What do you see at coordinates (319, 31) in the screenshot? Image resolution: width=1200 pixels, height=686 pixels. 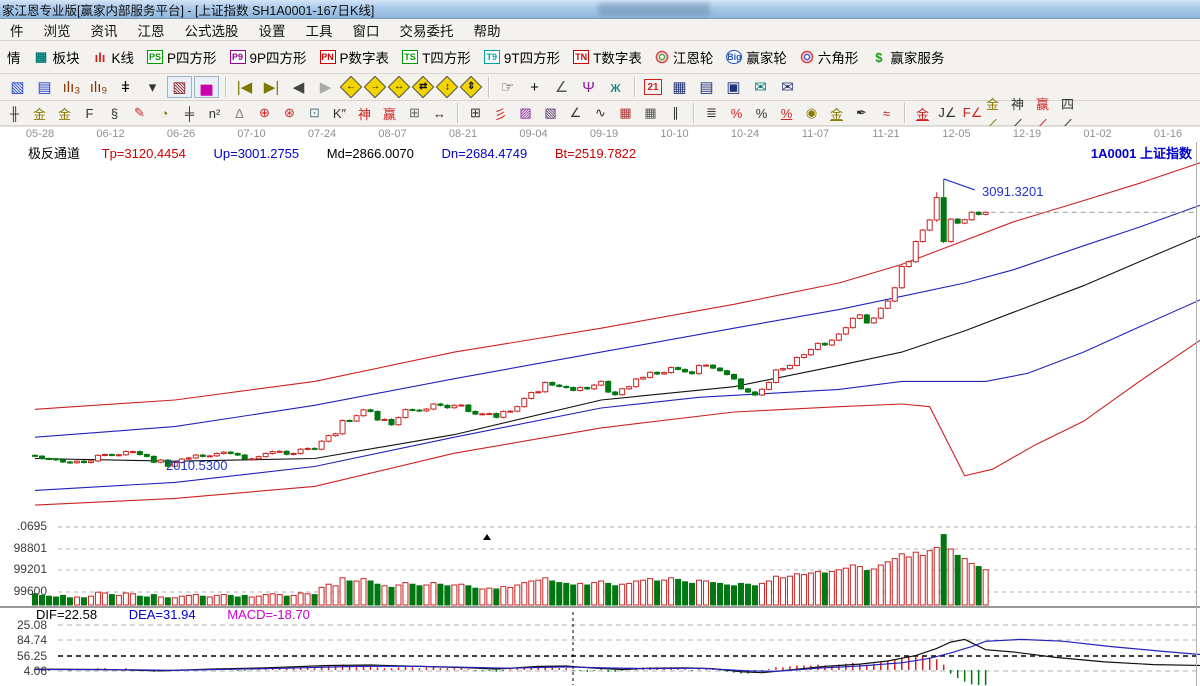 I see `menu-item-6: 工具` at bounding box center [319, 31].